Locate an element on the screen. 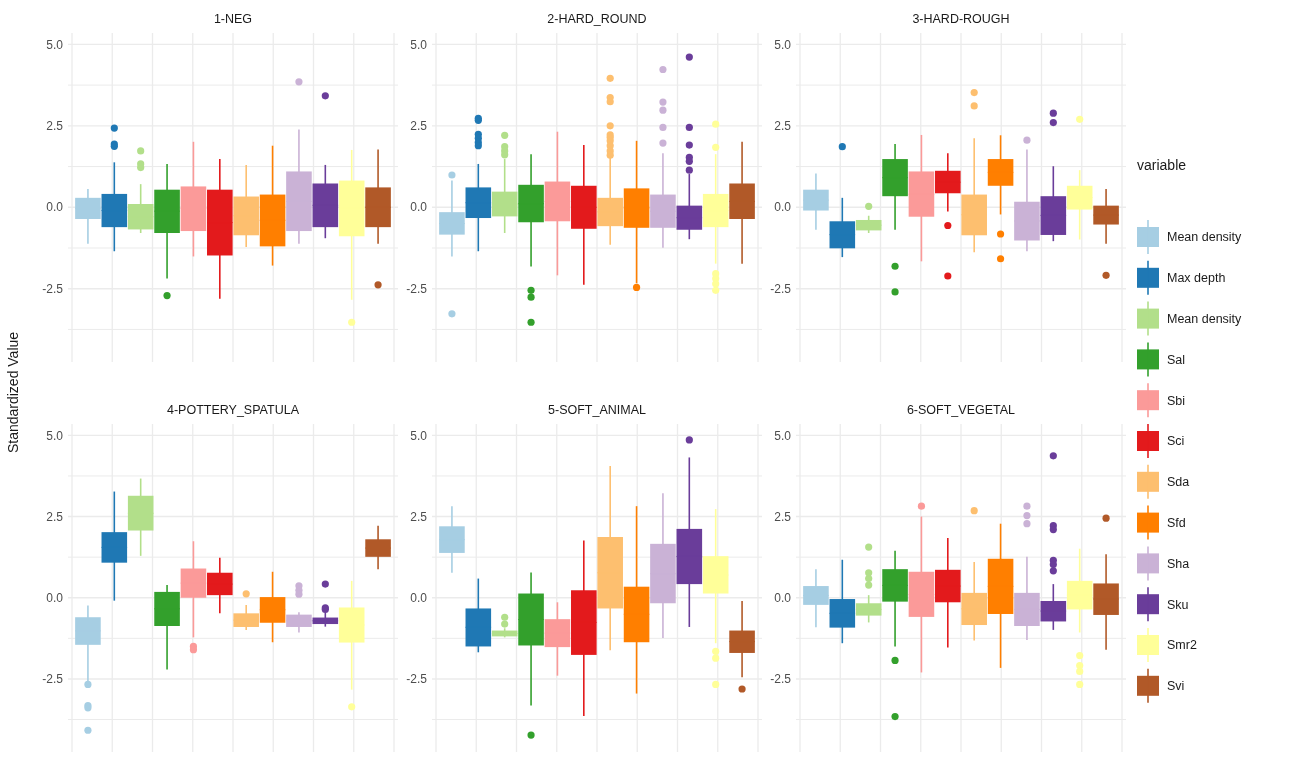  legend-label: Sfd is located at coordinates (1176, 522).